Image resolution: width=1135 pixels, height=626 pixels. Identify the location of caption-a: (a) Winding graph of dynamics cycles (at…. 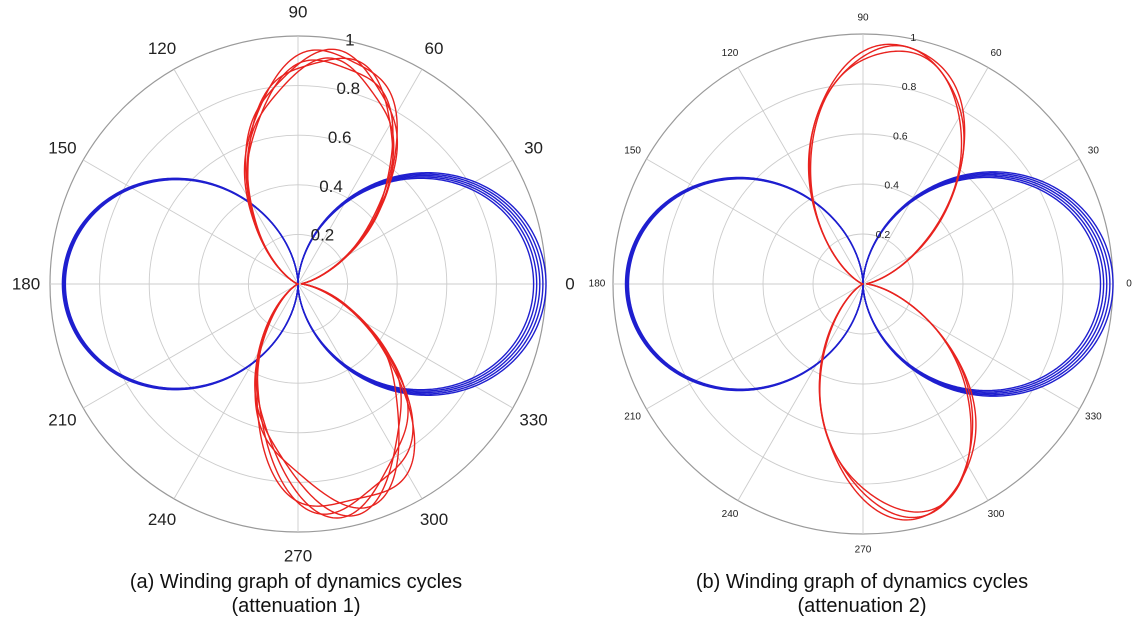
(296, 594).